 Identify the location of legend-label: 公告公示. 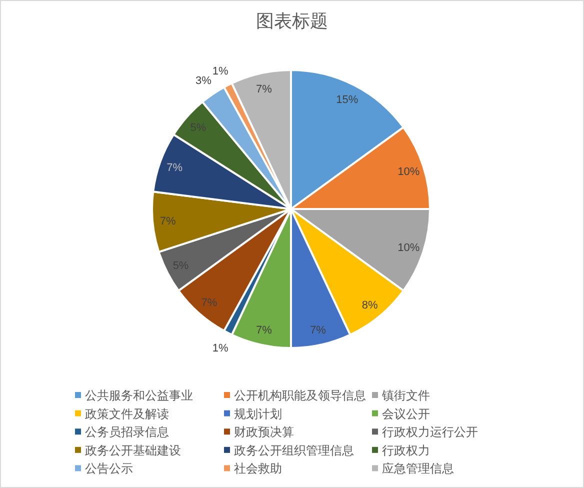
(109, 469).